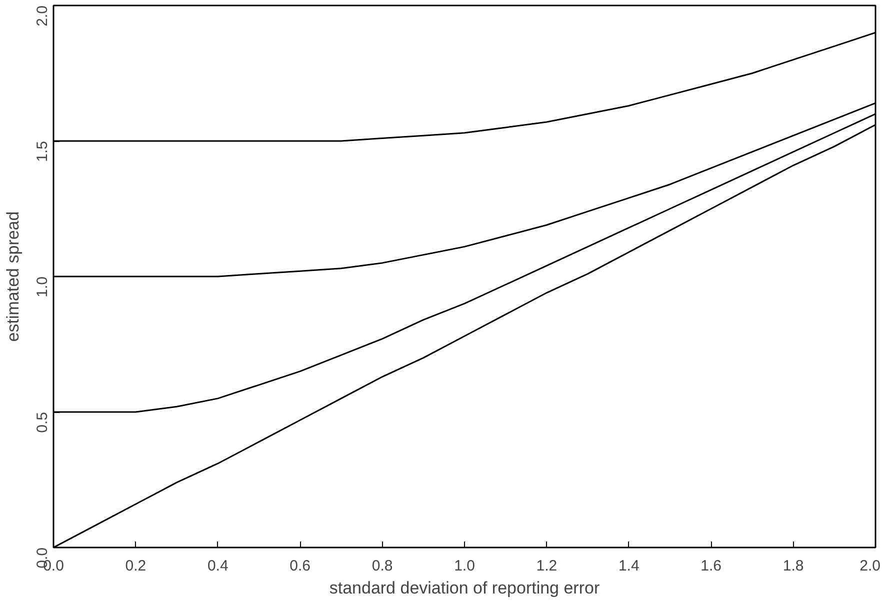 The image size is (892, 610). I want to click on x-tick-label: 0.2, so click(135, 566).